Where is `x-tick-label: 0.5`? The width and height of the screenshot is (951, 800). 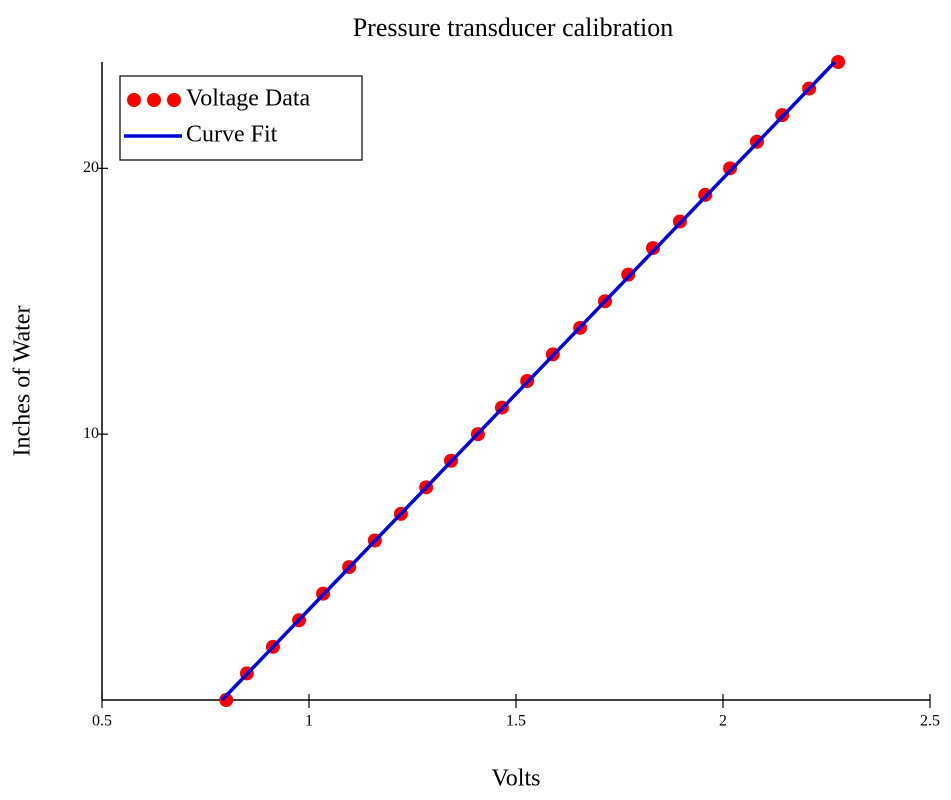 x-tick-label: 0.5 is located at coordinates (102, 721).